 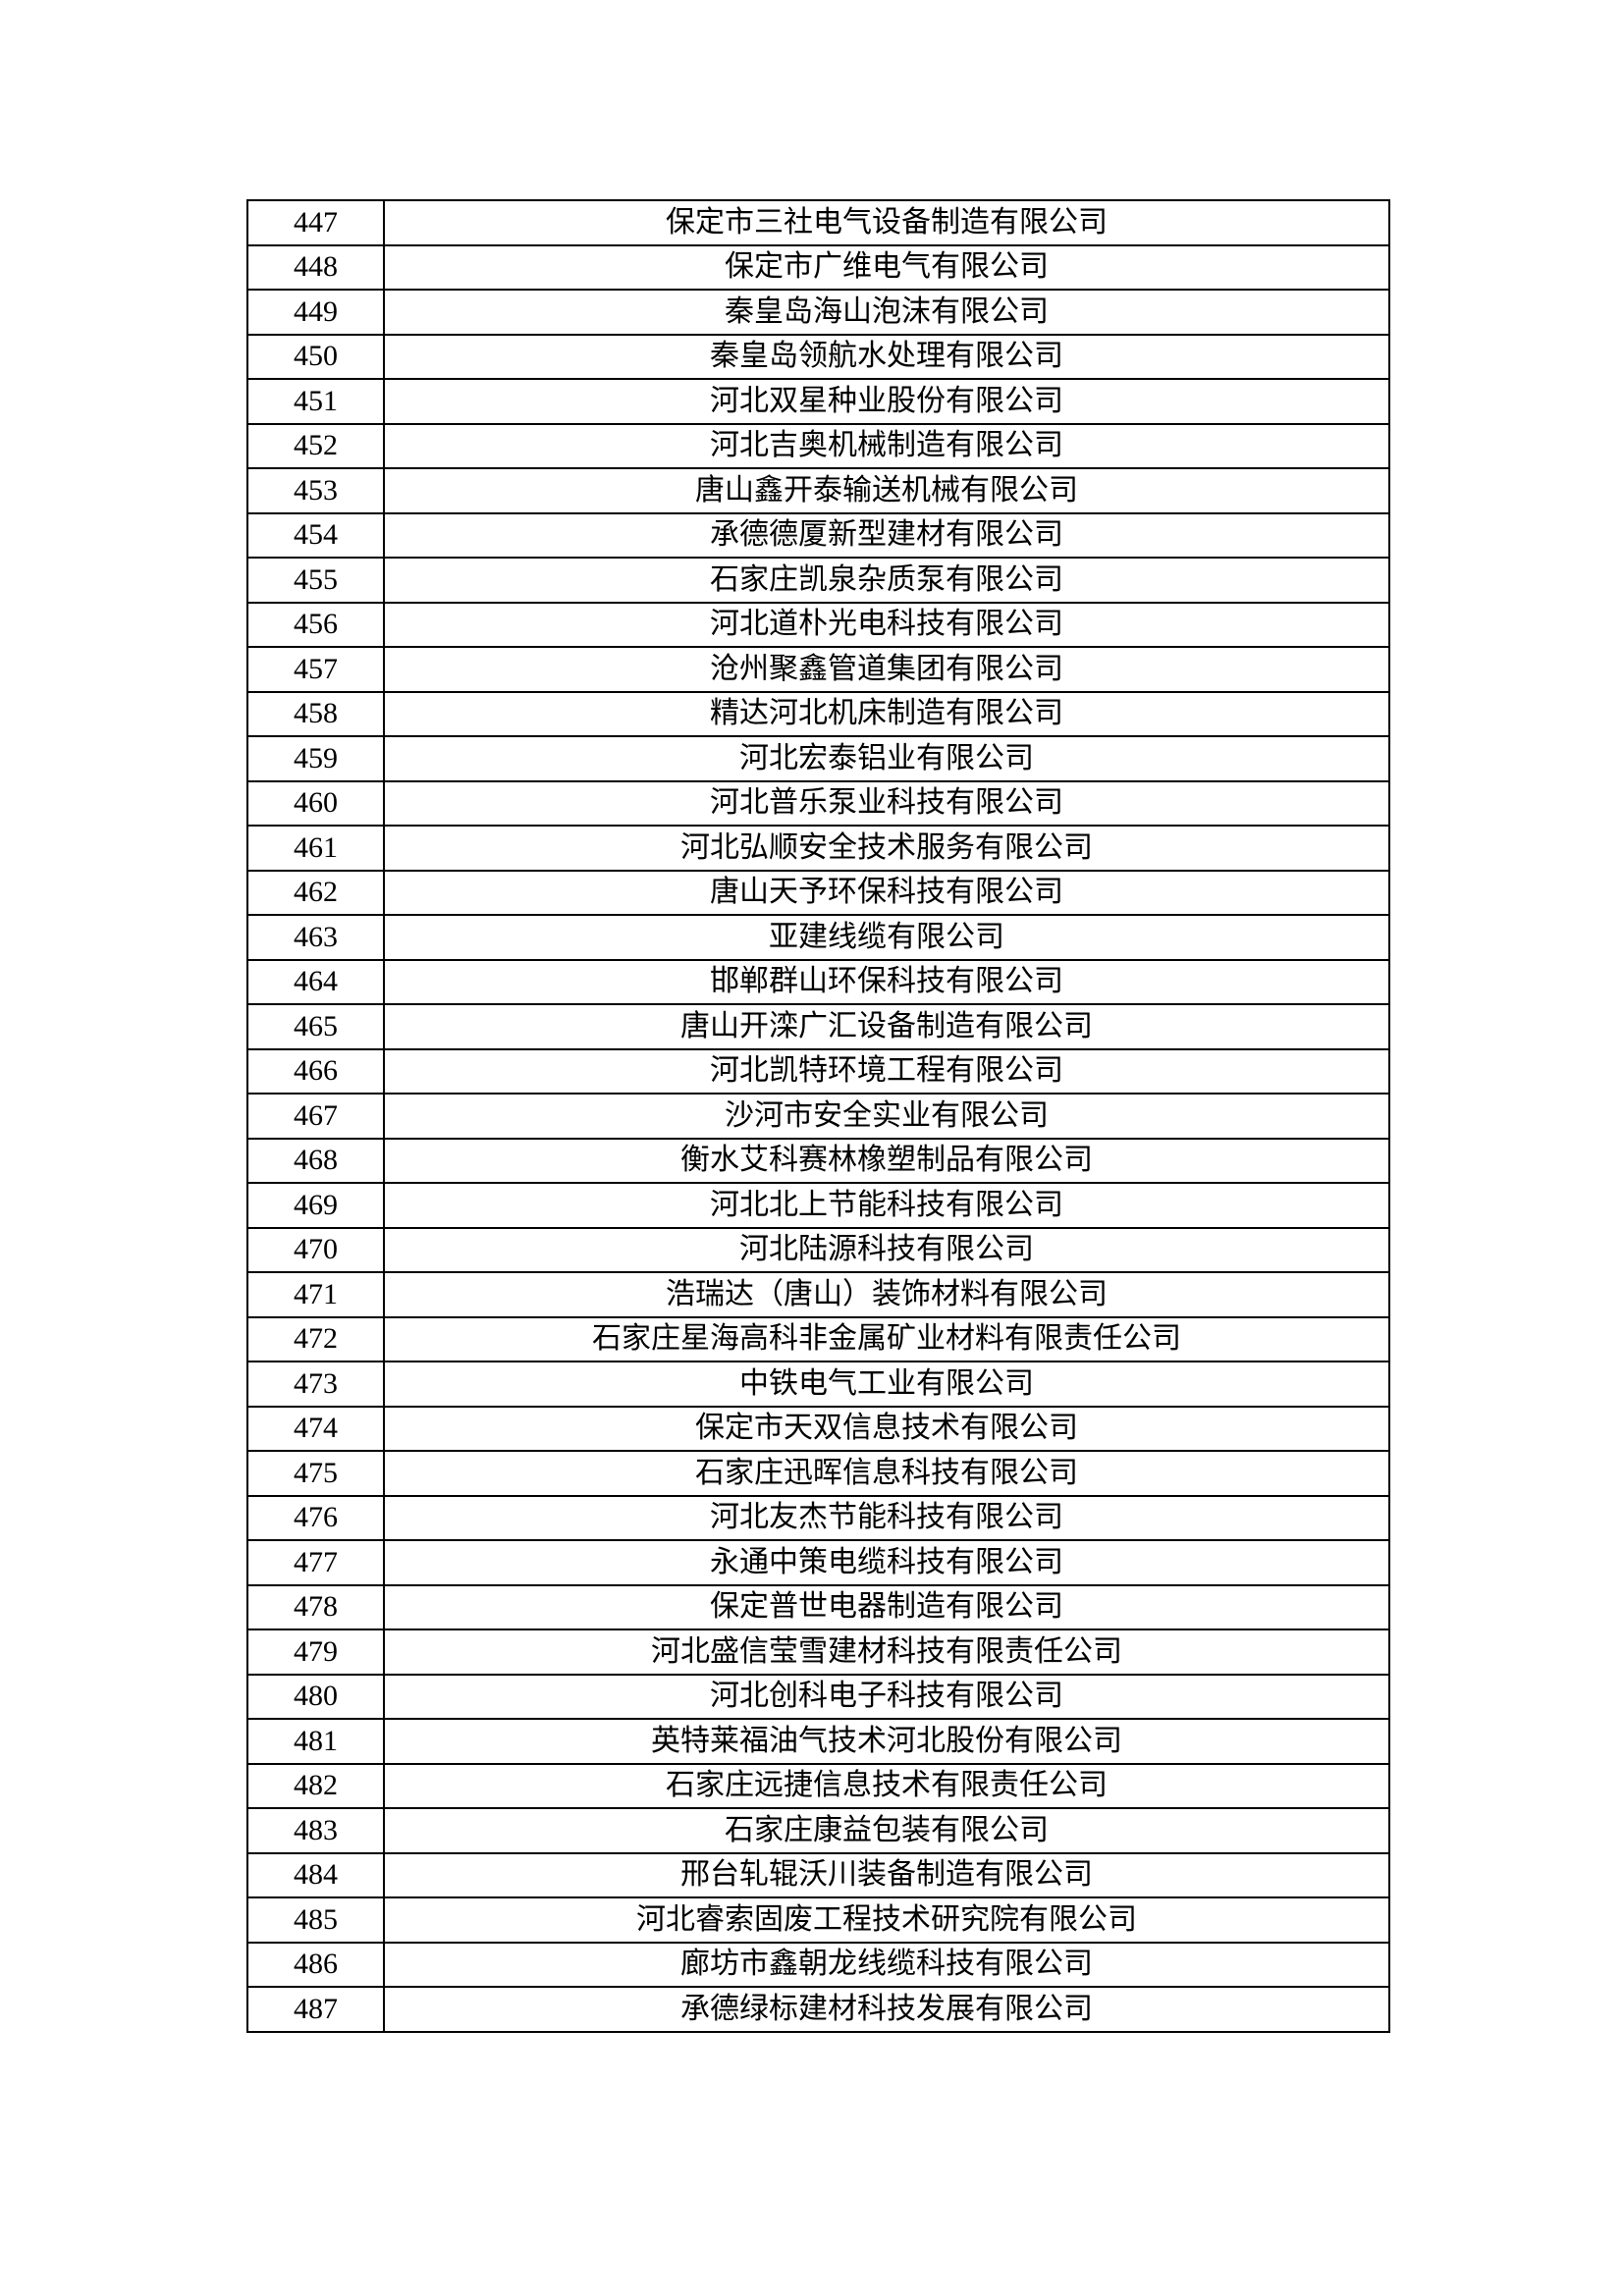 I want to click on company-name: 河北普乐泵业科技有限公司, so click(x=886, y=803).